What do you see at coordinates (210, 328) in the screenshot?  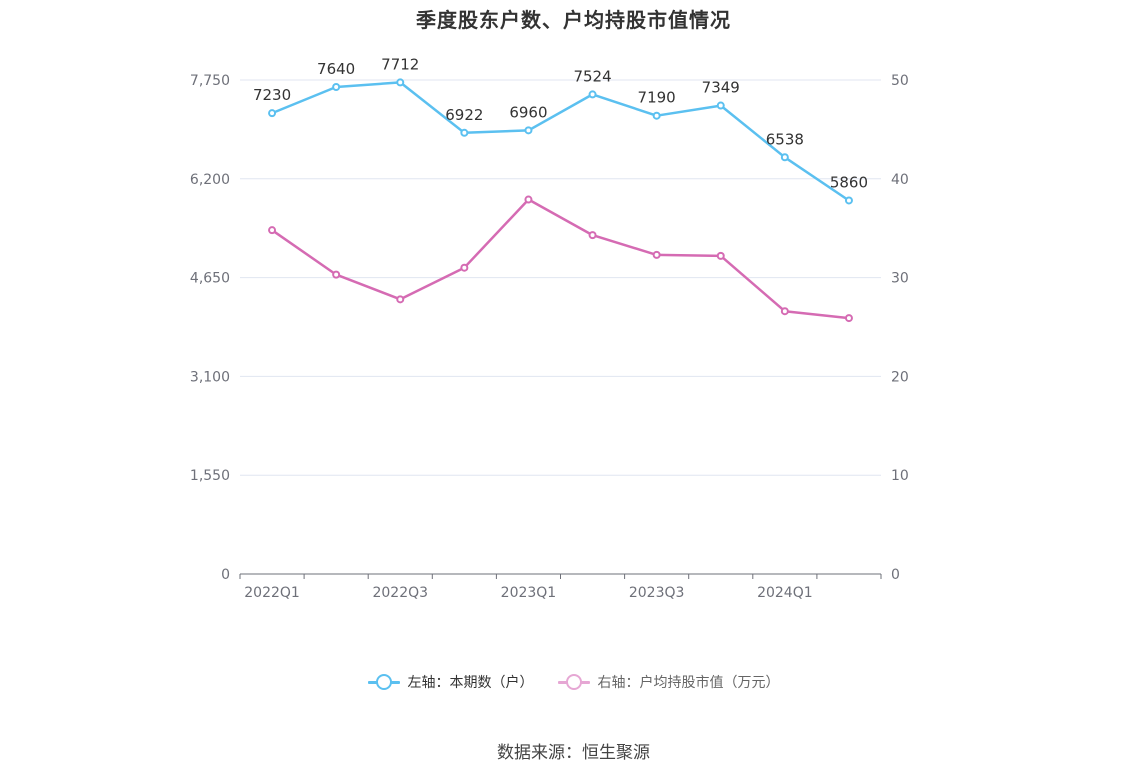 I see `left-axis-ticks: 0 1,550 3,100 4,650 6,200 7,750` at bounding box center [210, 328].